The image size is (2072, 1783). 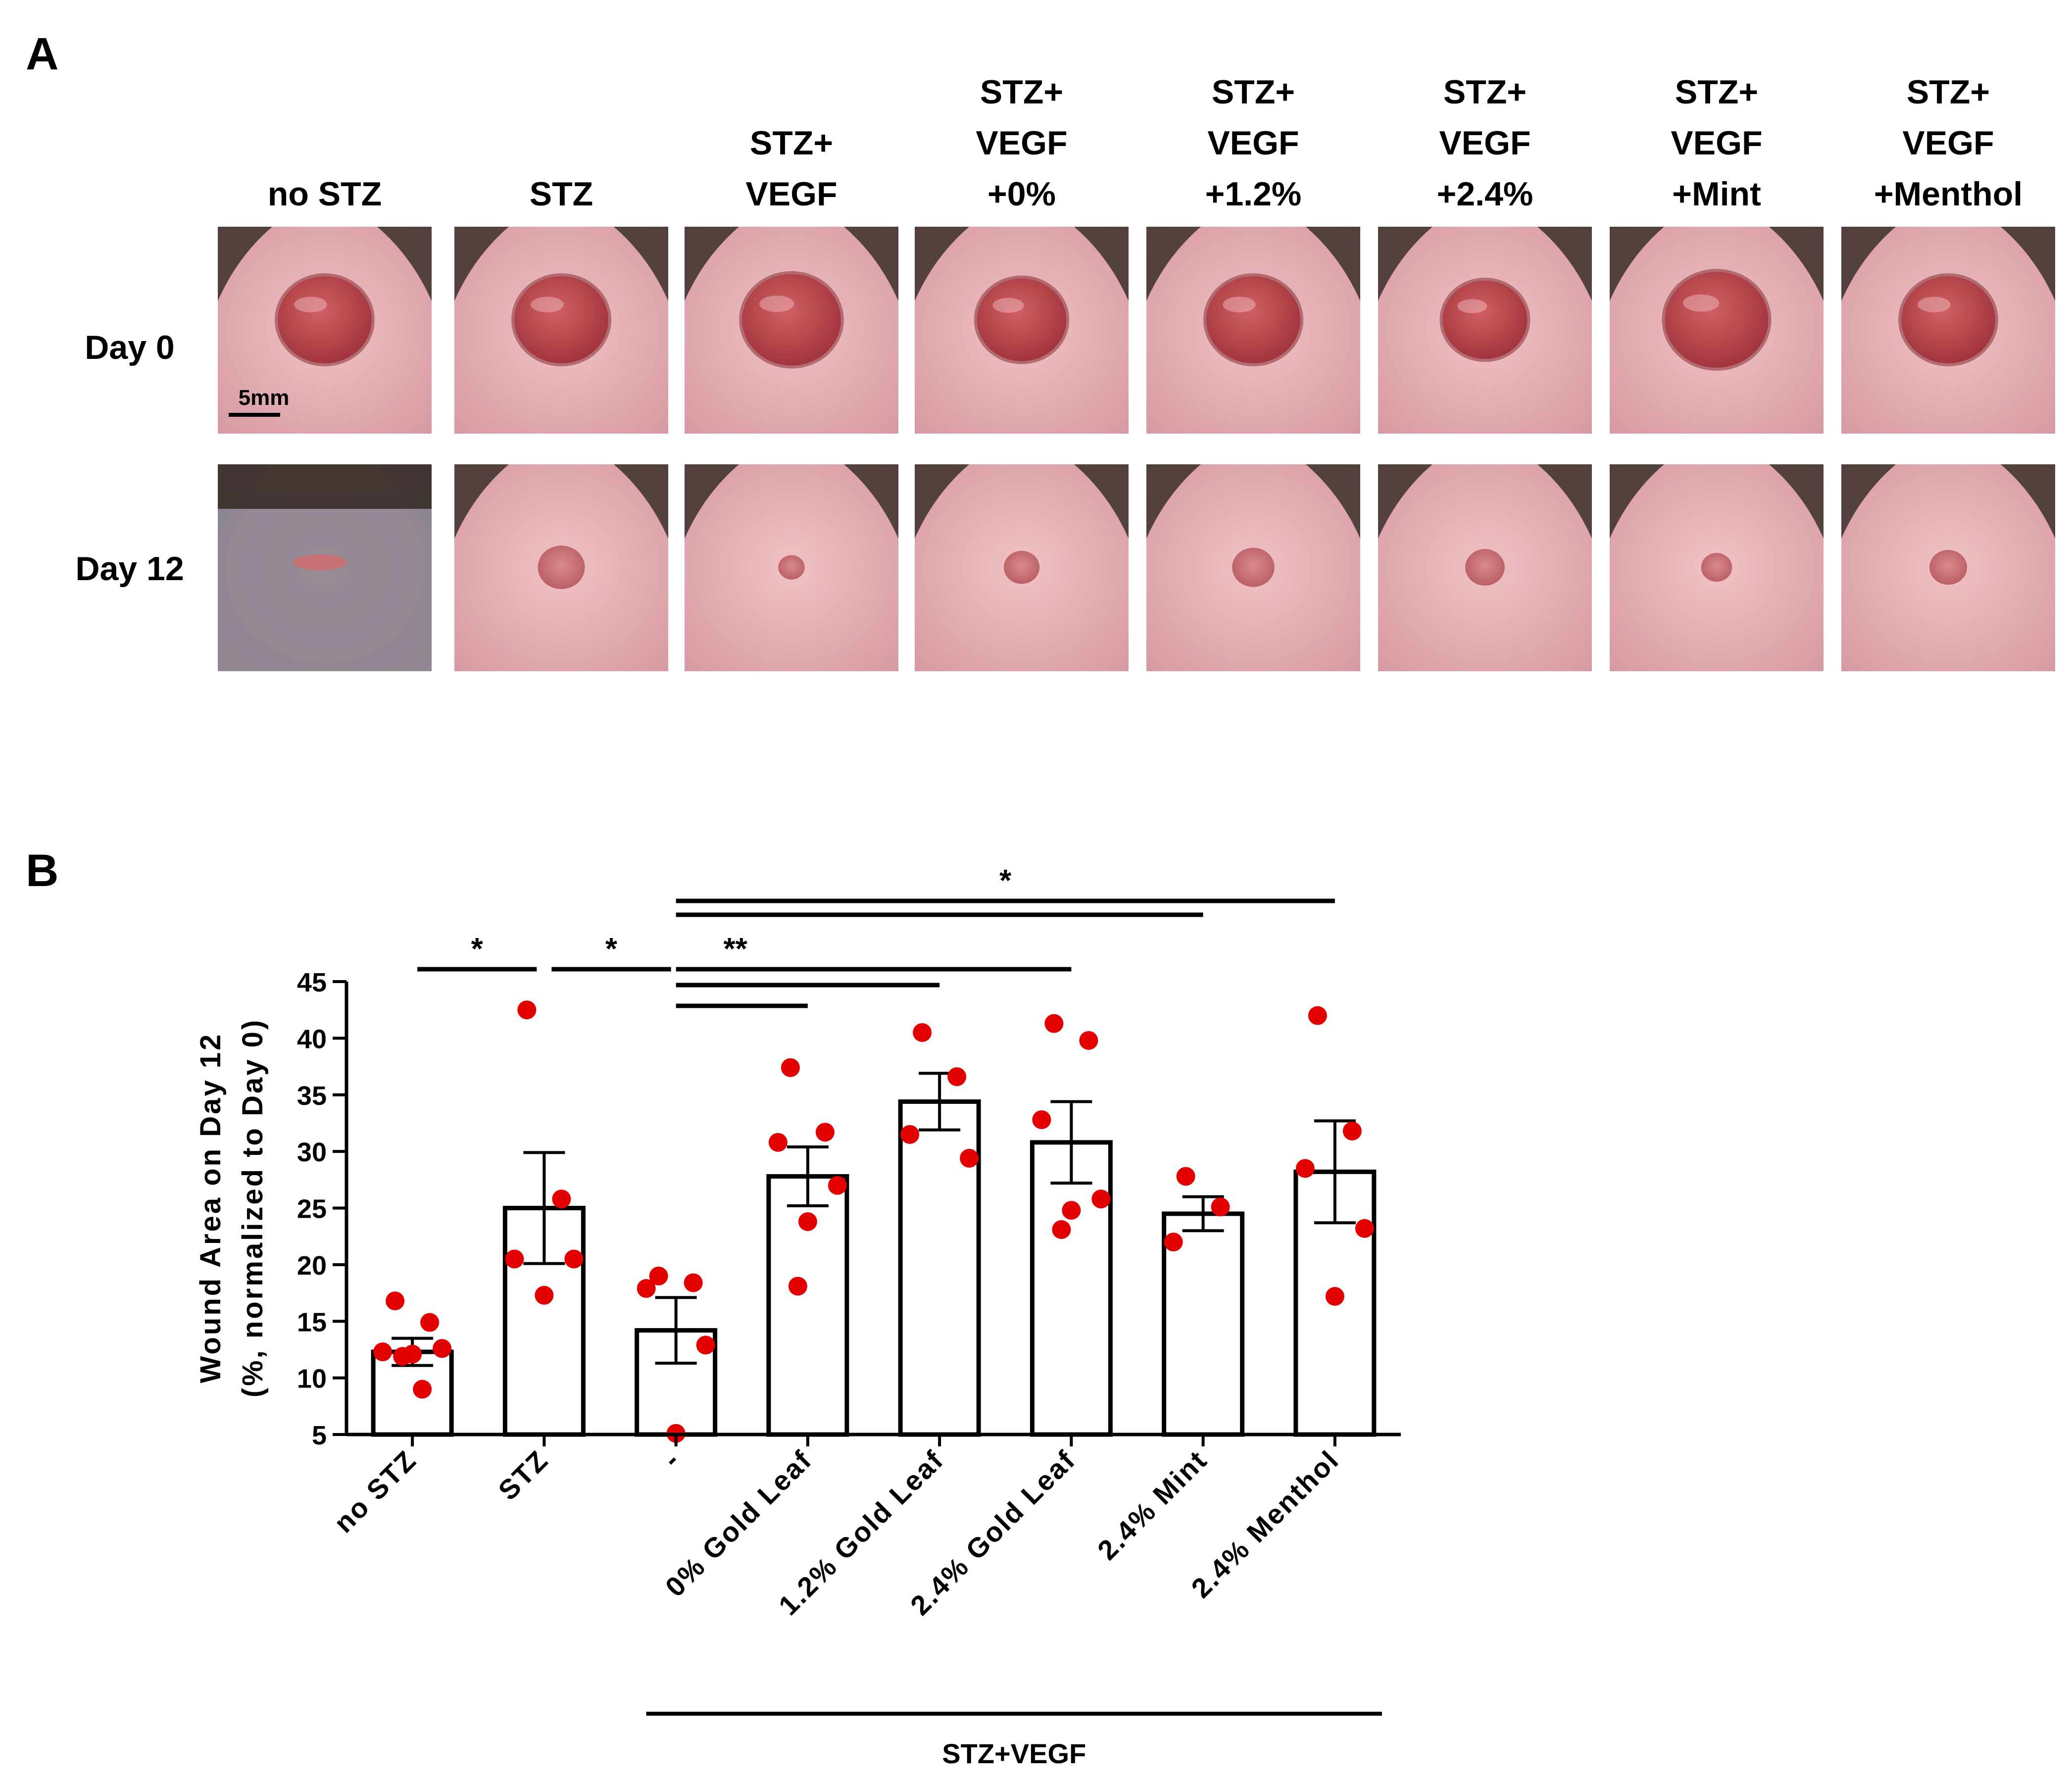 What do you see at coordinates (375, 1491) in the screenshot?
I see `x-tick-label-0: no STZ` at bounding box center [375, 1491].